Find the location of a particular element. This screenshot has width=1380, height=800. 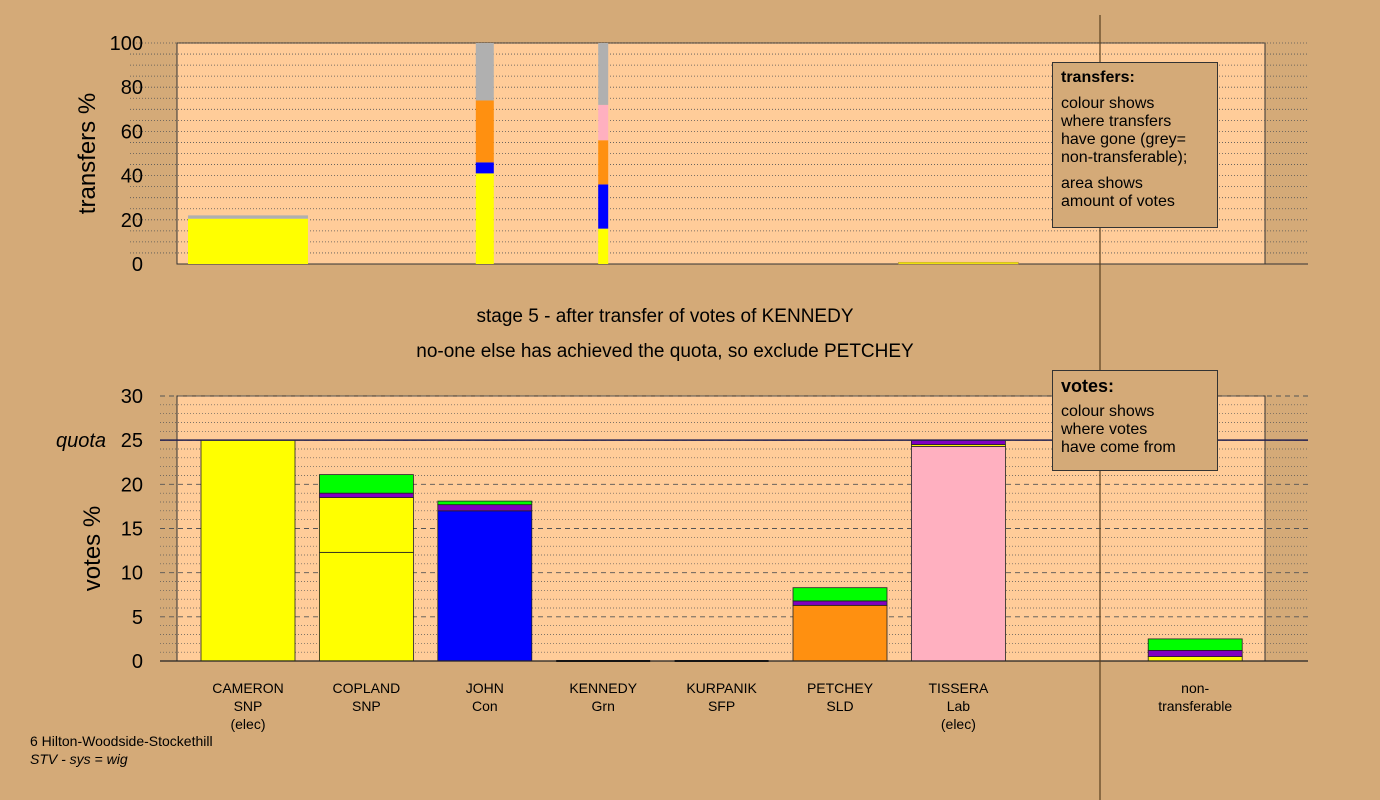

transfers-tick-label: 40 is located at coordinates (132, 177).